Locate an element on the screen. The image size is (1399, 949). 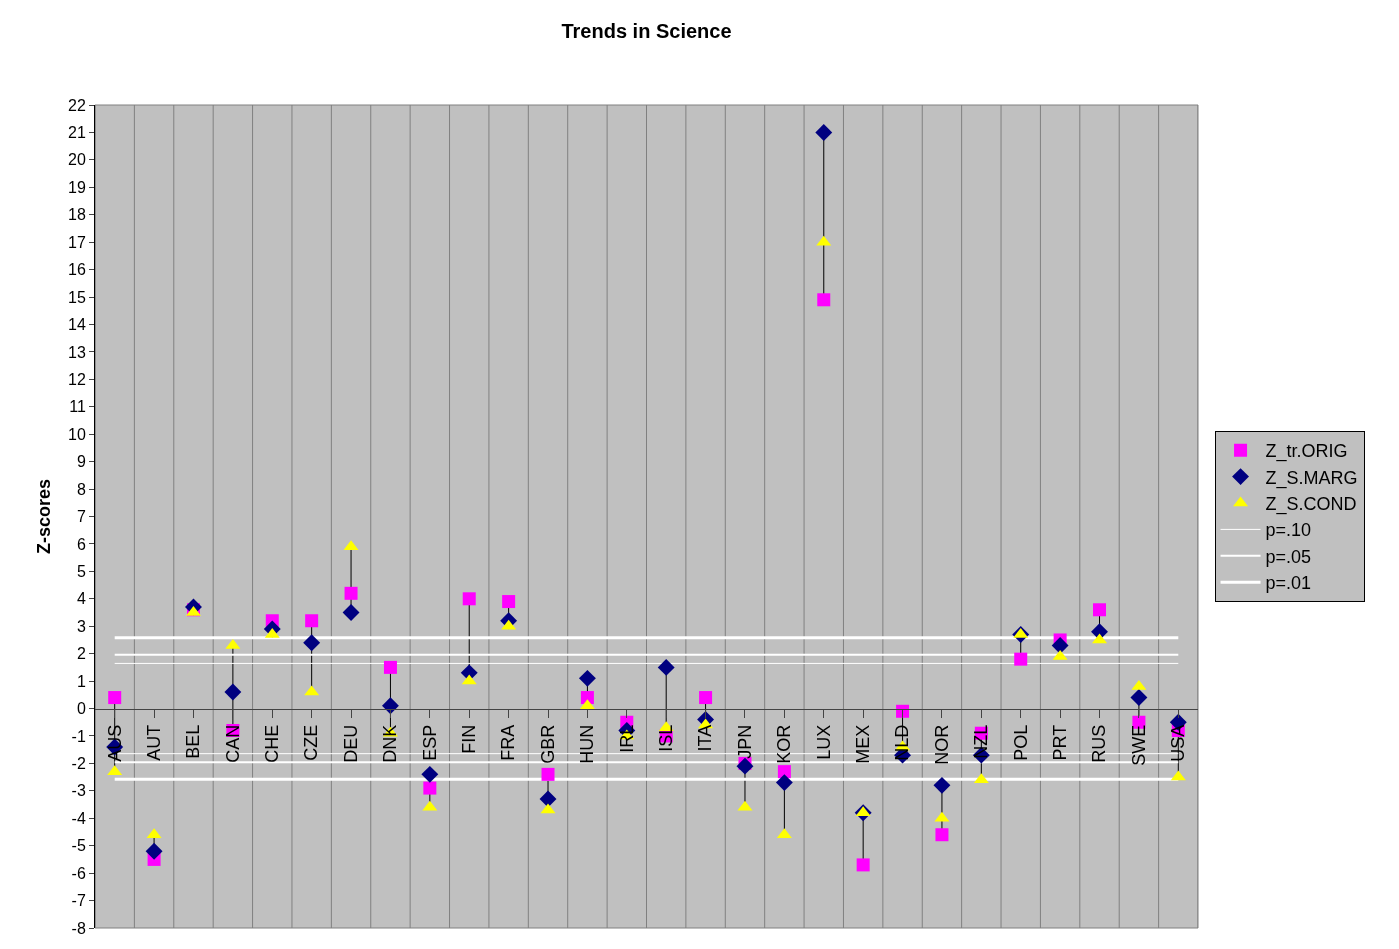
y-tick-label: -8 is located at coordinates (78, 928).